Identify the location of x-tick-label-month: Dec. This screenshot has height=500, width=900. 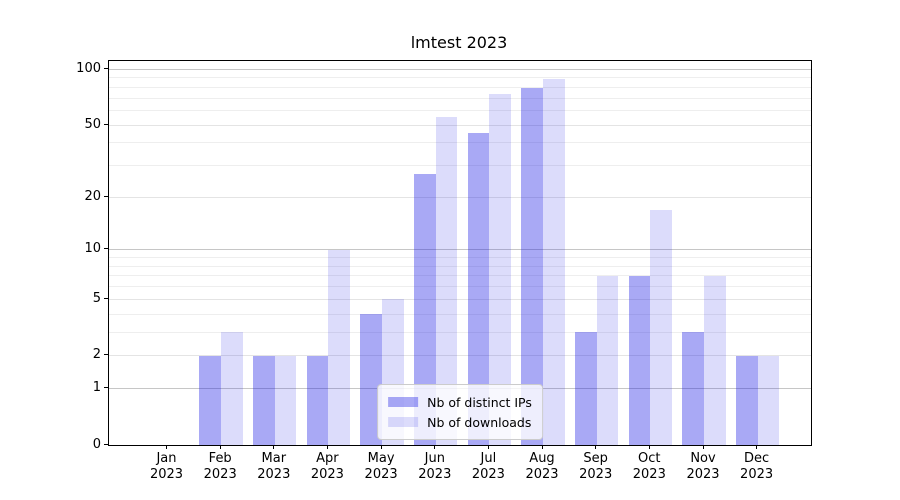
(757, 458).